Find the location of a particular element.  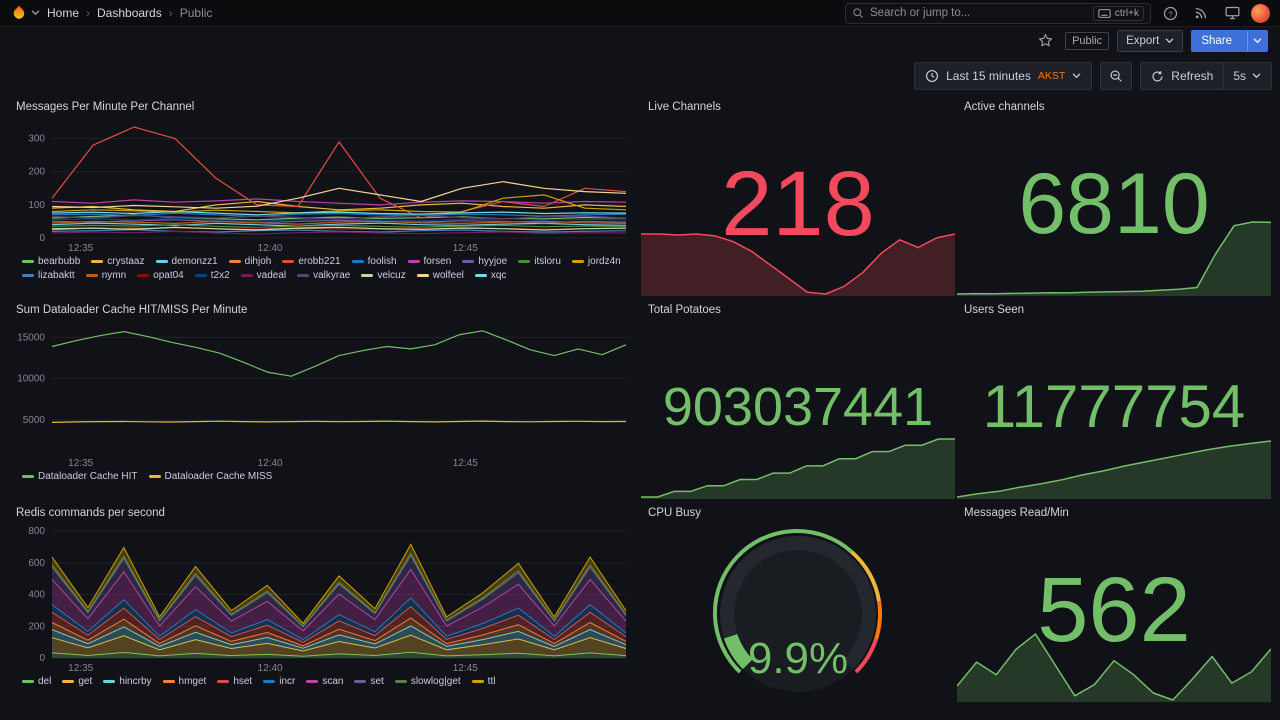

legend-item: scan is located at coordinates (324, 681).